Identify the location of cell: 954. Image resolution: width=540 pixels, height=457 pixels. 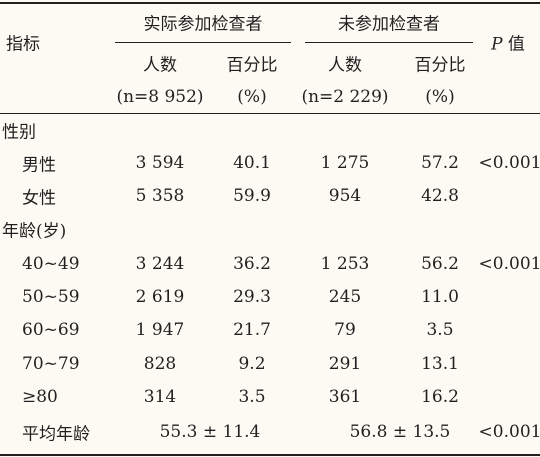
(345, 196).